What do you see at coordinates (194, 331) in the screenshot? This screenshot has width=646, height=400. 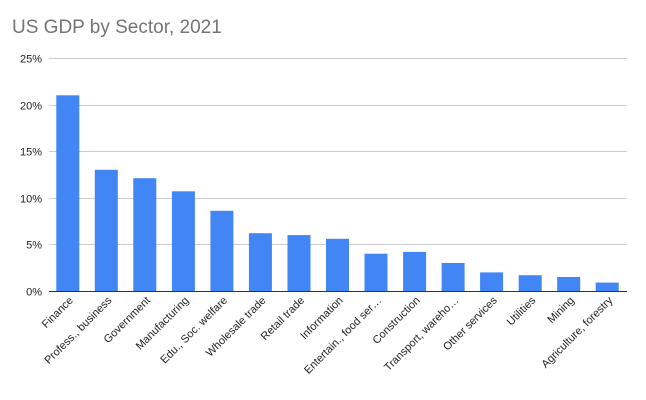 I see `x-tick-label: Edu., Soc. welfare` at bounding box center [194, 331].